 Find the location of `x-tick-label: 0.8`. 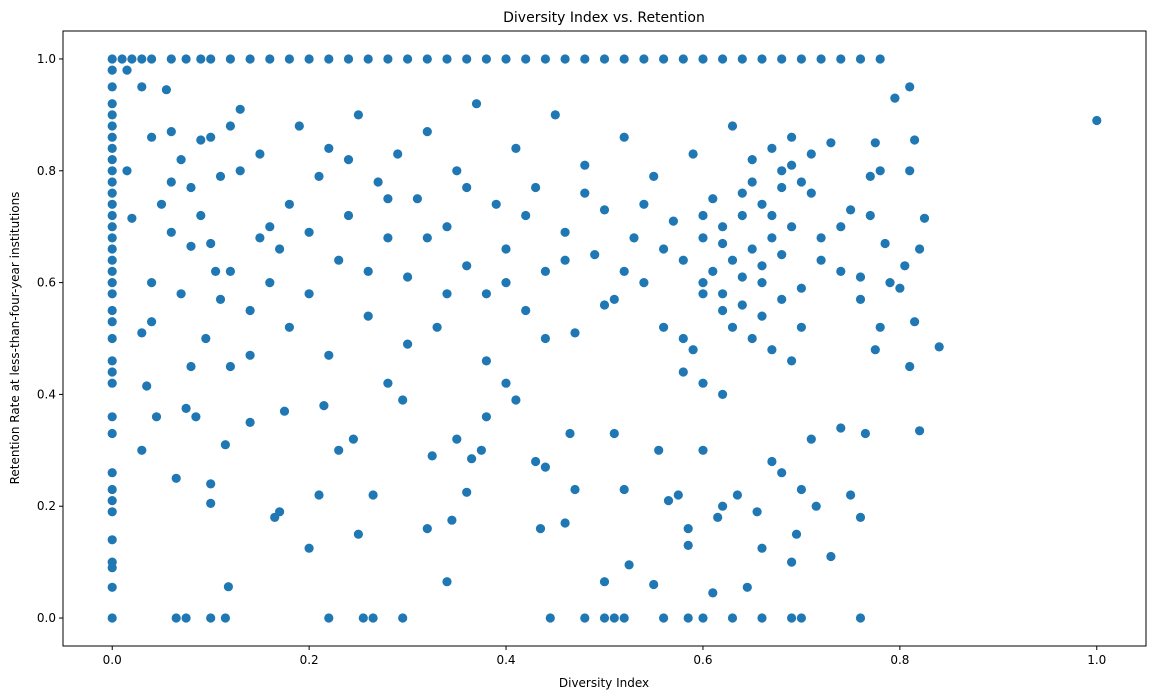

x-tick-label: 0.8 is located at coordinates (899, 660).